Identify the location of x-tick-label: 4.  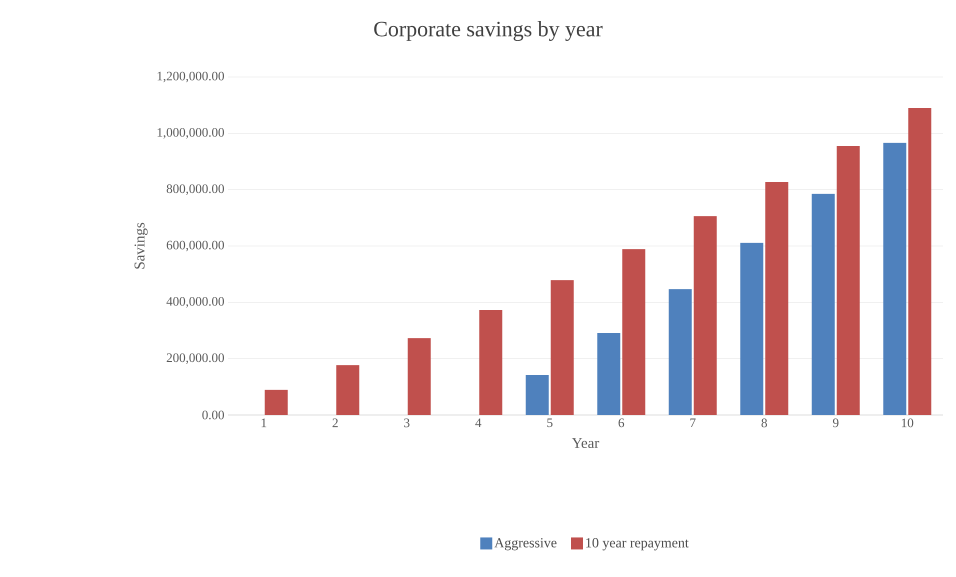
(478, 423).